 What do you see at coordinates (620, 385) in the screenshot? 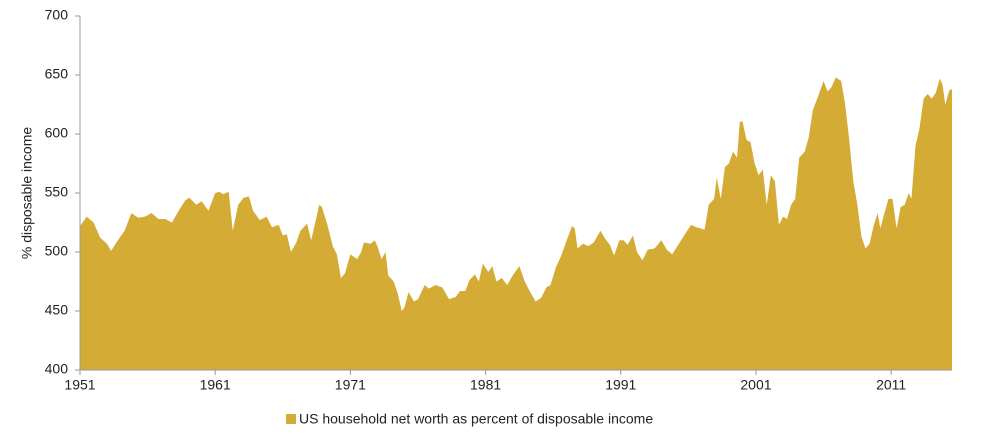
I see `x-tick-label: 1991` at bounding box center [620, 385].